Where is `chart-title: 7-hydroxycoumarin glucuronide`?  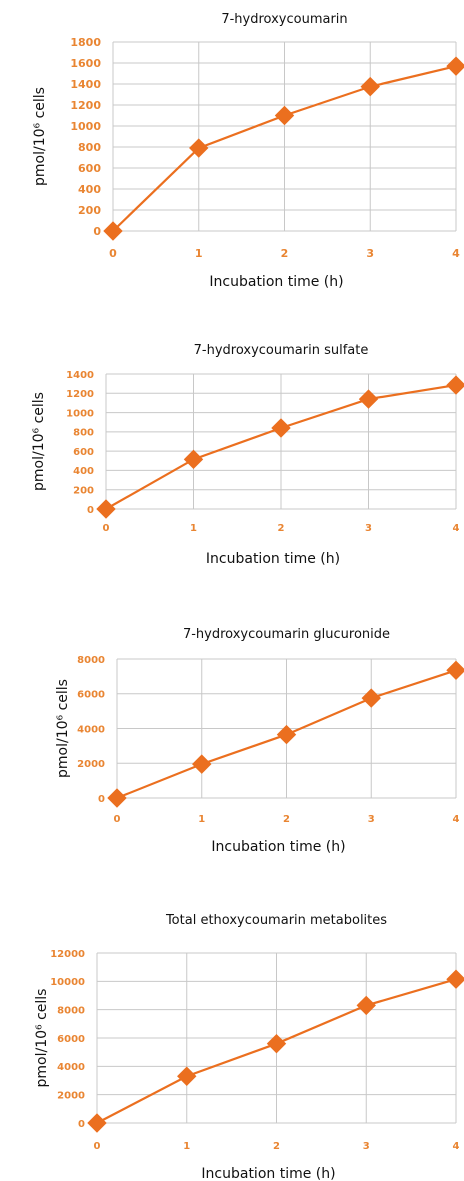
chart-title: 7-hydroxycoumarin glucuronide is located at coordinates (286, 634).